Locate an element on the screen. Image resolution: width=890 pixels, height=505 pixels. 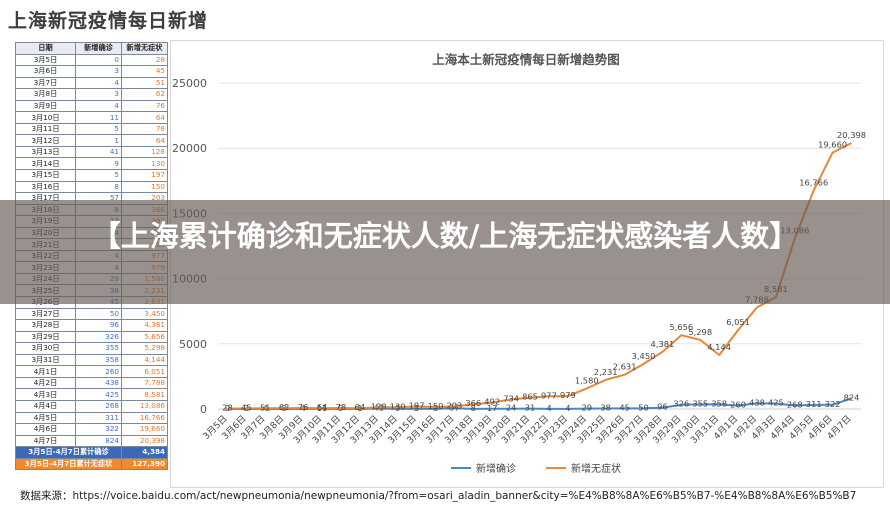
table-row: 3月7日 4 51 is located at coordinates (91, 83).